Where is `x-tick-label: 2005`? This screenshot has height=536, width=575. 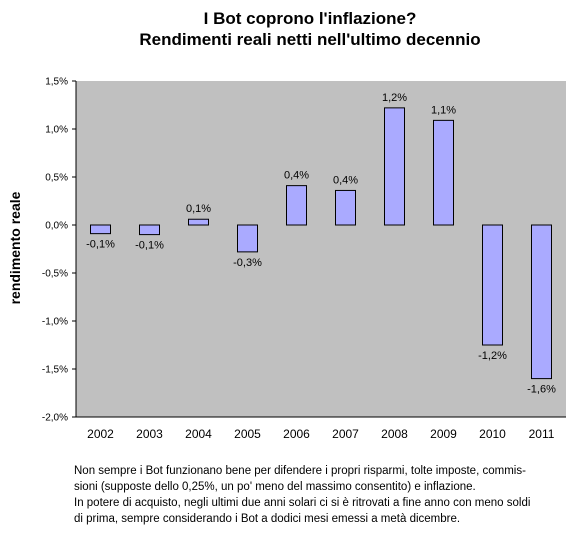
x-tick-label: 2005 is located at coordinates (247, 434).